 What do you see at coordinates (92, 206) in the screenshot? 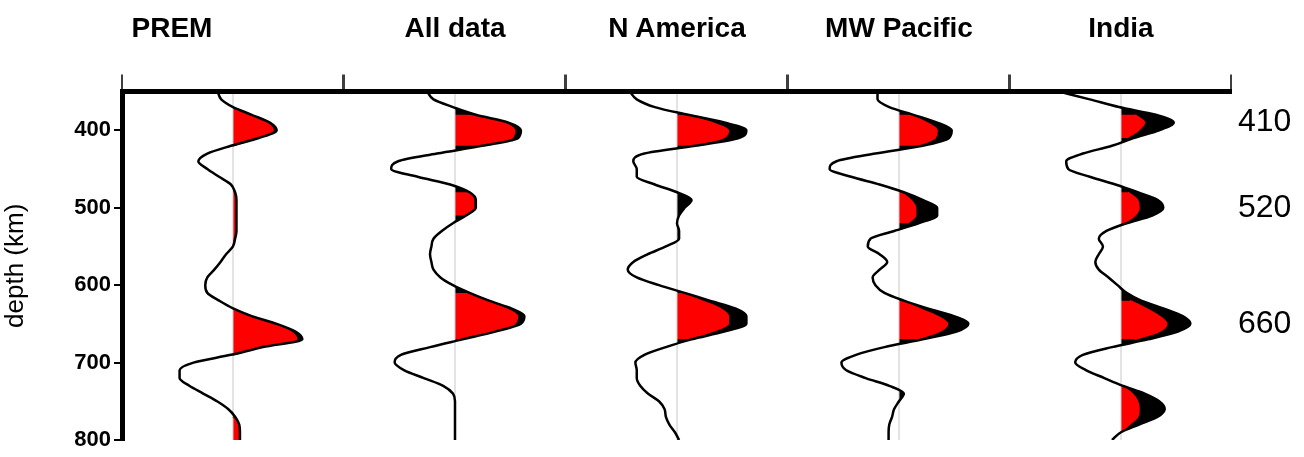
I see `y-tick-label: 500` at bounding box center [92, 206].